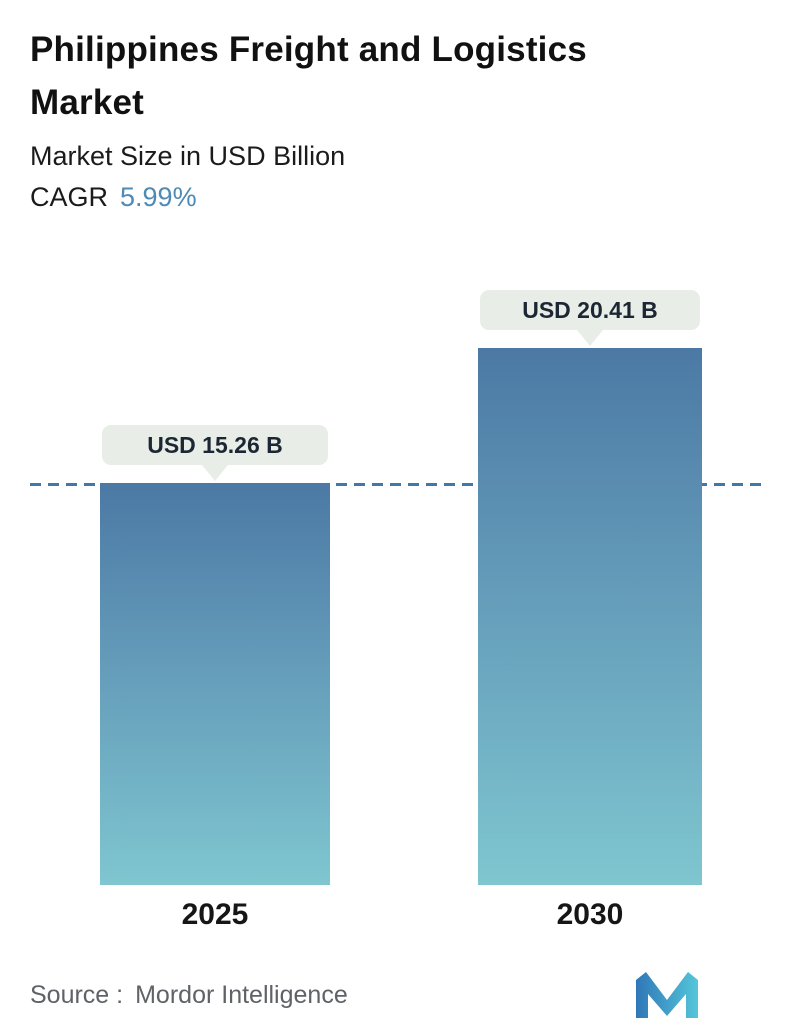  Describe the element at coordinates (398, 484) in the screenshot. I see `cagr-dashed-line` at that location.